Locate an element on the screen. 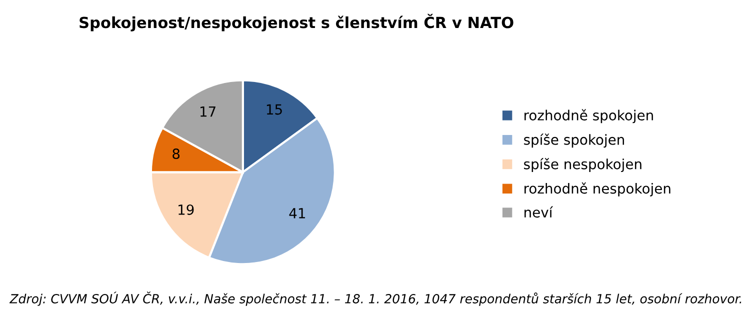 This screenshot has width=748, height=323. legend-label: spíše nespokojen is located at coordinates (583, 165).